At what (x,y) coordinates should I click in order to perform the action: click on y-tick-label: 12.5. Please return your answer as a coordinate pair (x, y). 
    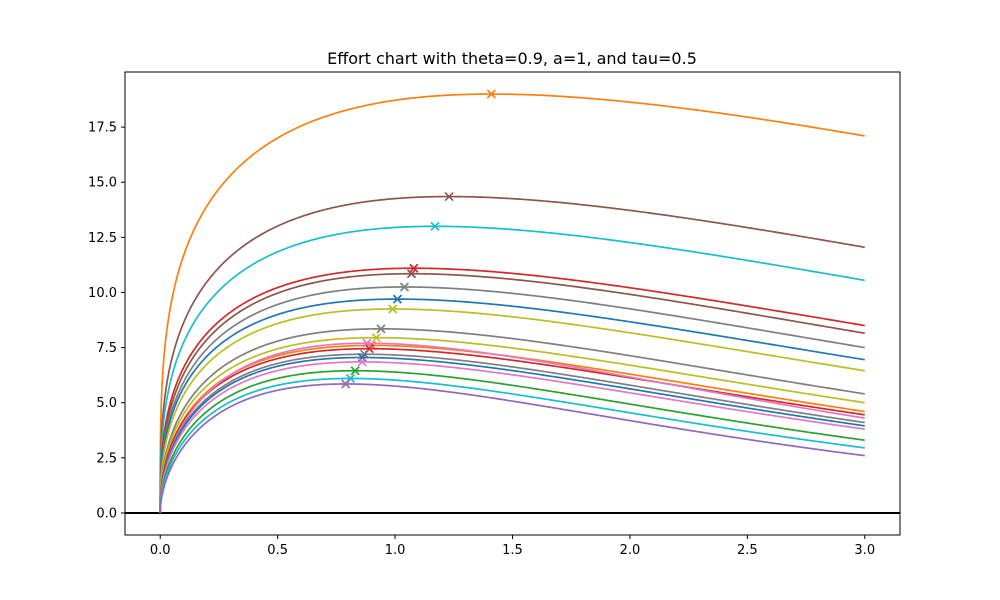
    Looking at the image, I should click on (102, 238).